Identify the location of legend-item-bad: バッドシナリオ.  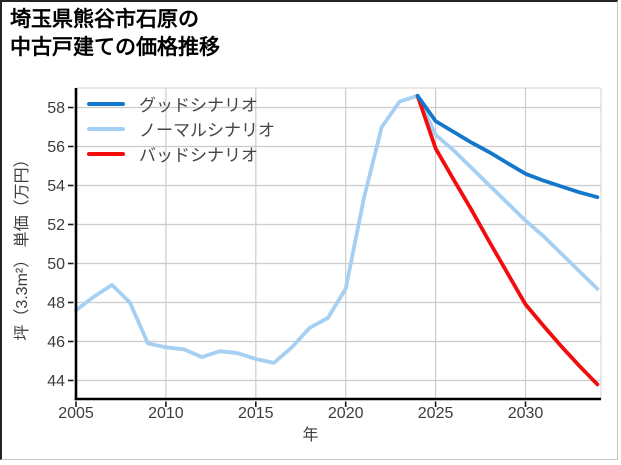
(181, 153).